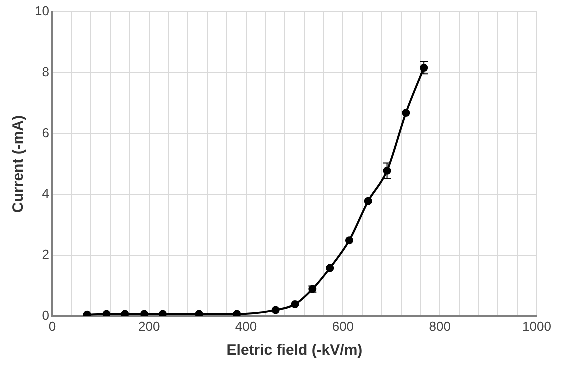 The height and width of the screenshot is (368, 565). Describe the element at coordinates (42, 11) in the screenshot. I see `y-tick-label: 10` at that location.